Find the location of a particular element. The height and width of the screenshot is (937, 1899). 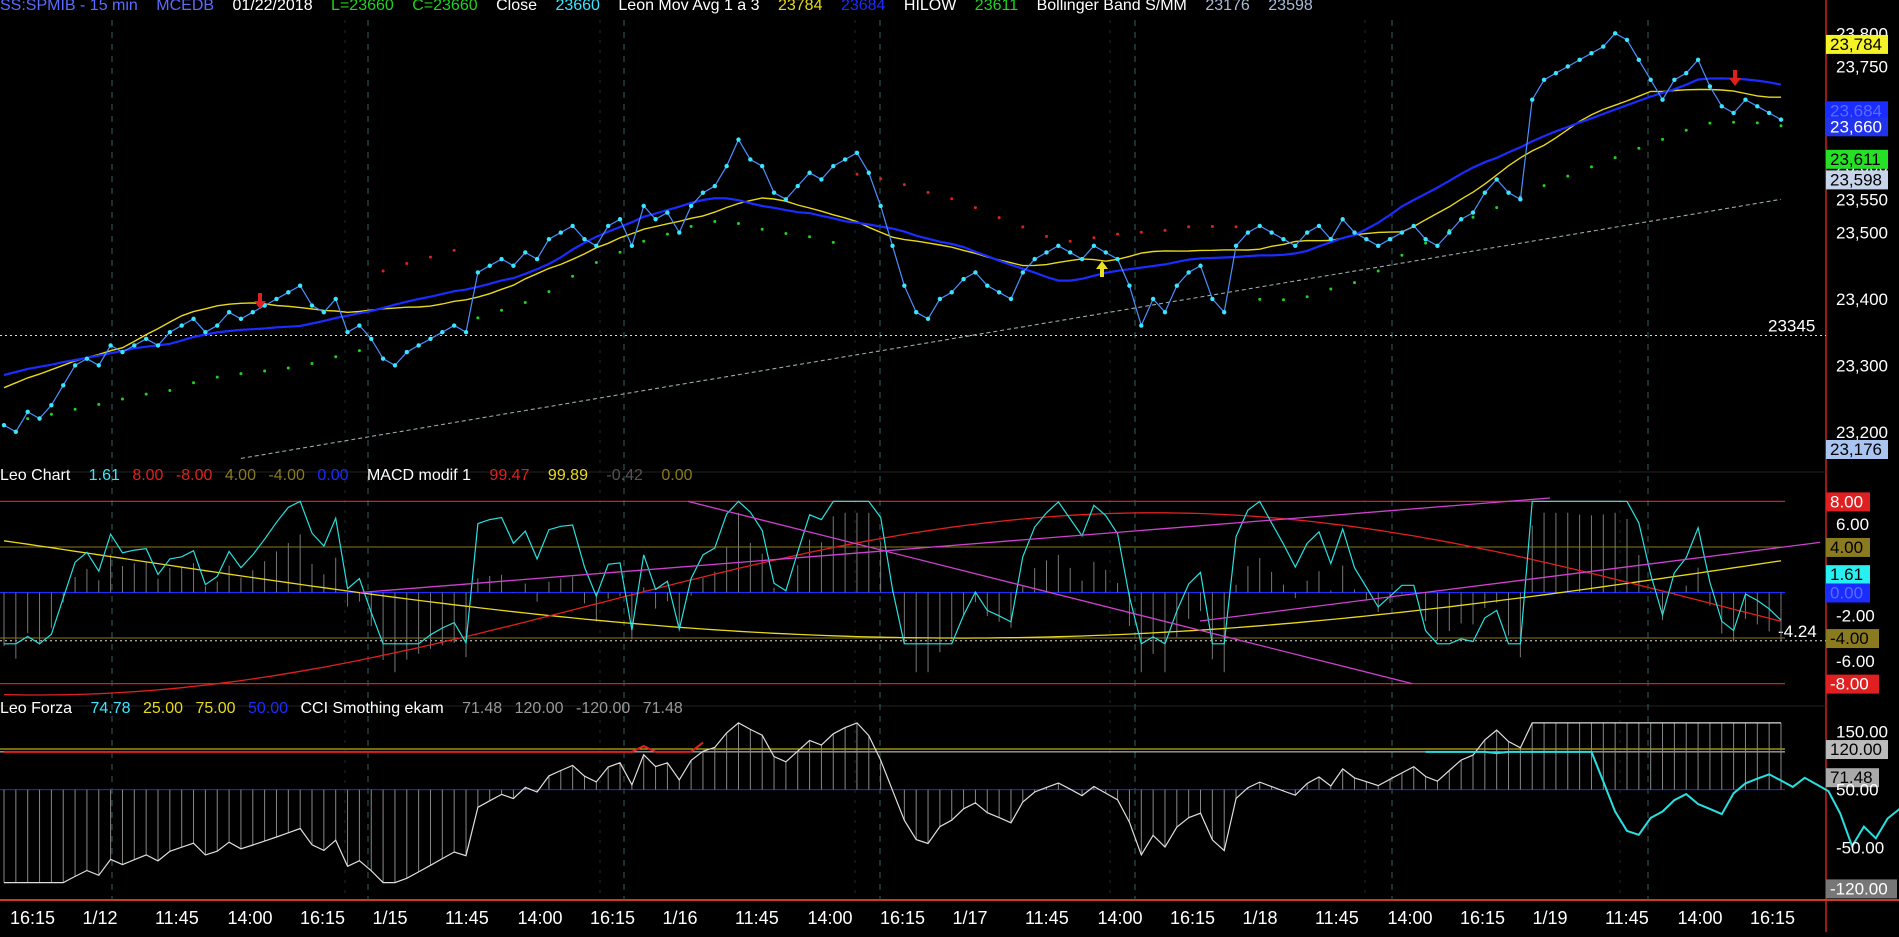

macd-value-2: 8.00 is located at coordinates (148, 475).